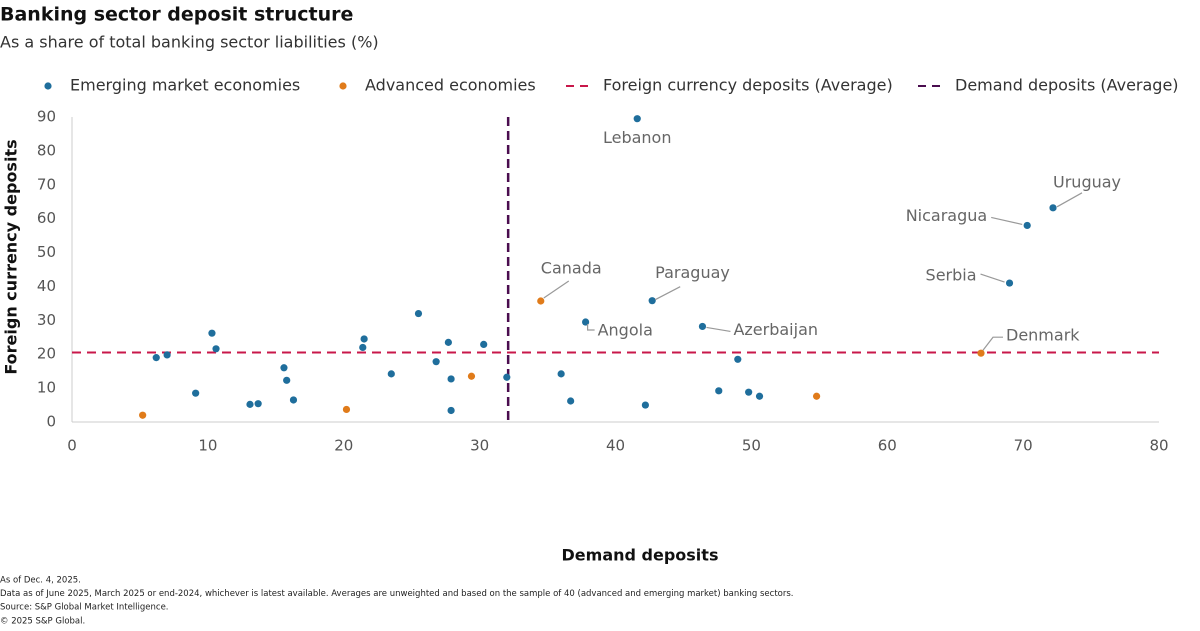 The image size is (1200, 631). Describe the element at coordinates (40, 581) in the screenshot. I see `footnote: As of Dec. 4, 2025.` at that location.